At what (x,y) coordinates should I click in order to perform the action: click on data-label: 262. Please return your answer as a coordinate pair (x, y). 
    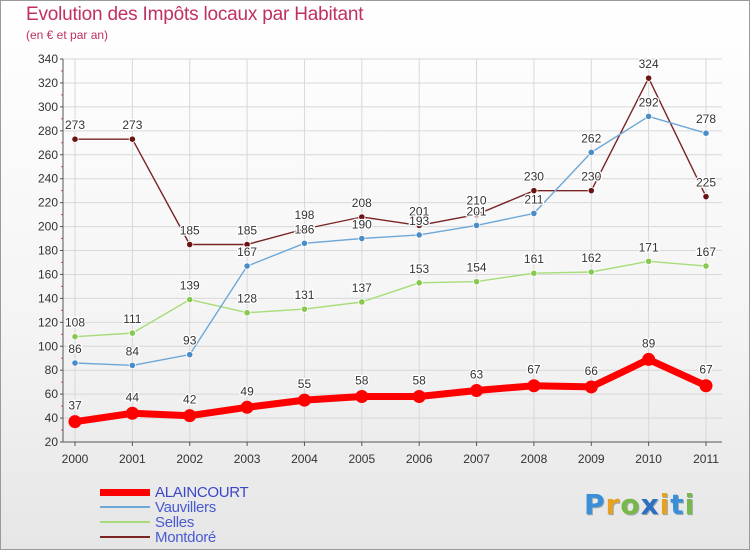
    Looking at the image, I should click on (591, 138).